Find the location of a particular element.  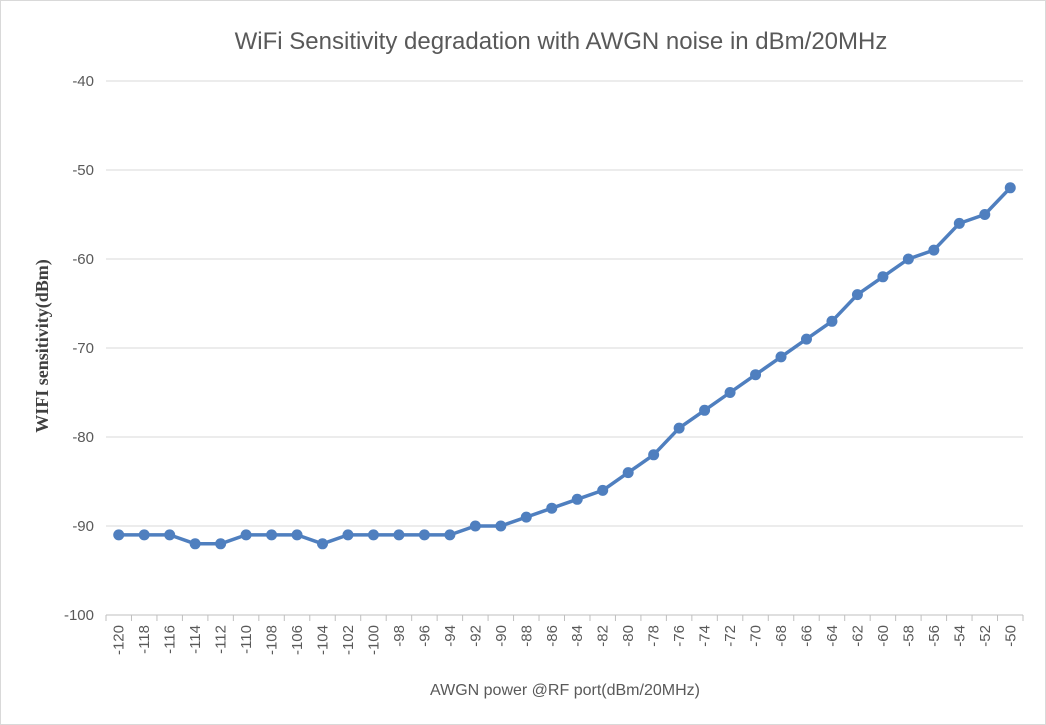

x-tick-label-26: -68 is located at coordinates (781, 636).